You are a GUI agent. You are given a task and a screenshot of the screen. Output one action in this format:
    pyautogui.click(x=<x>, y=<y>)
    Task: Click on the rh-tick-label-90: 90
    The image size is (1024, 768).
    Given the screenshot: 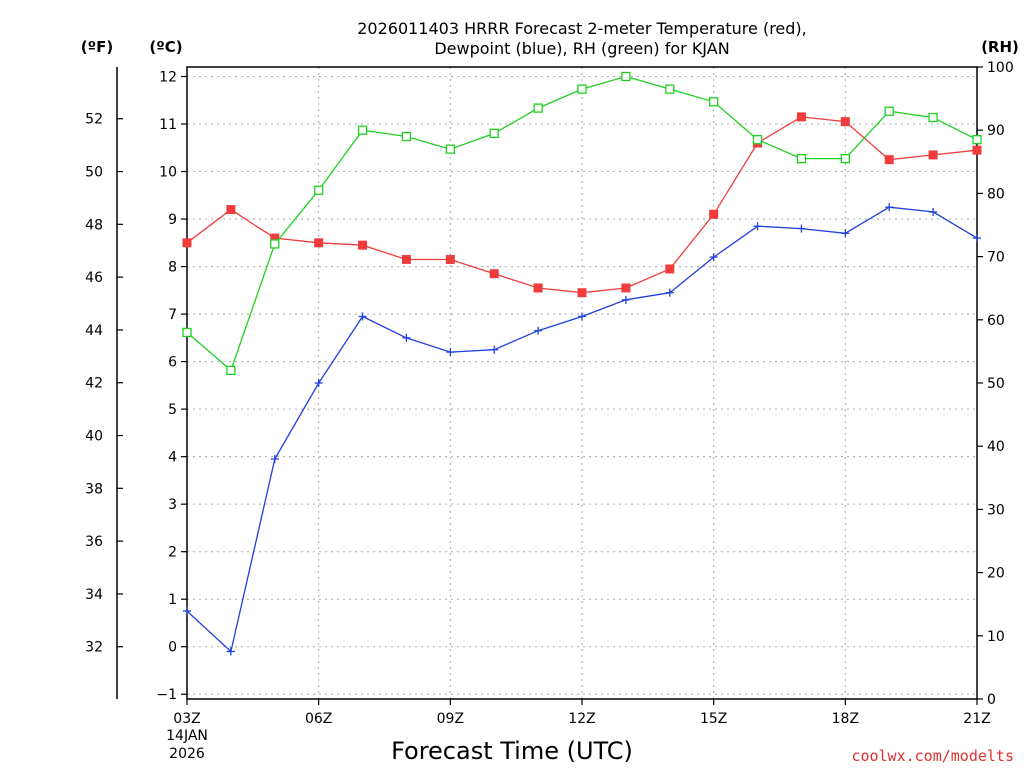 What is the action you would take?
    pyautogui.click(x=996, y=131)
    